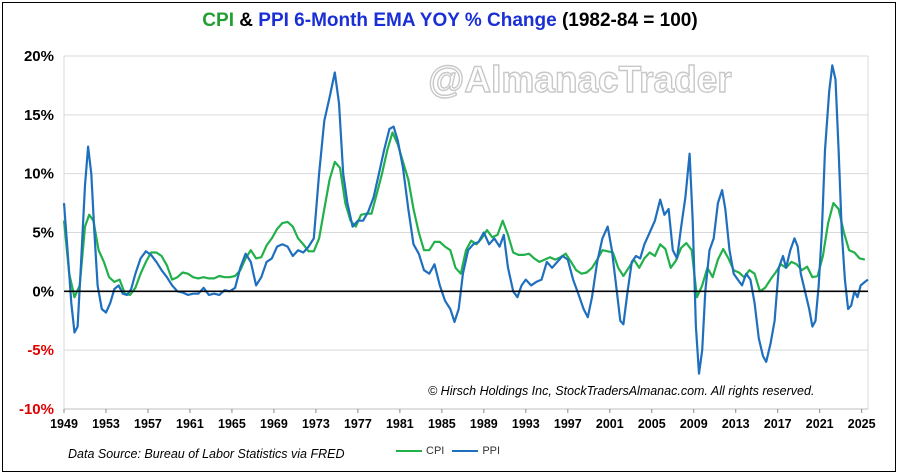 This screenshot has width=900, height=476. Describe the element at coordinates (64, 424) in the screenshot. I see `x-tick-label: 1949` at that location.